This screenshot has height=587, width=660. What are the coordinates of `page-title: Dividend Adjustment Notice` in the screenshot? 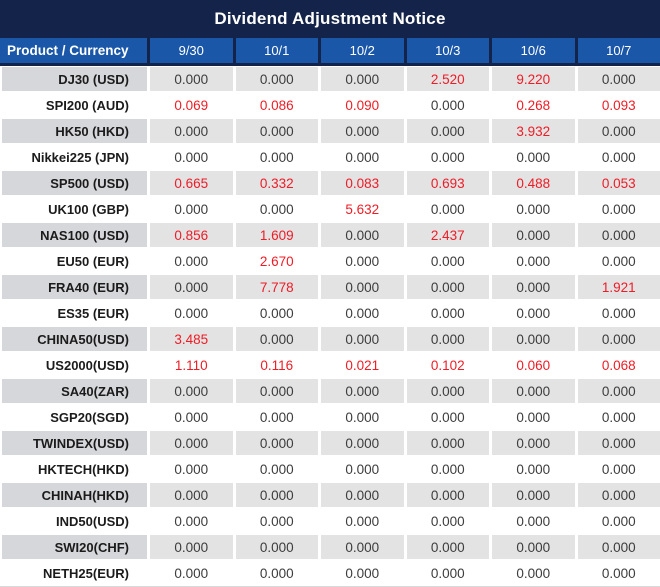 It's located at (330, 19).